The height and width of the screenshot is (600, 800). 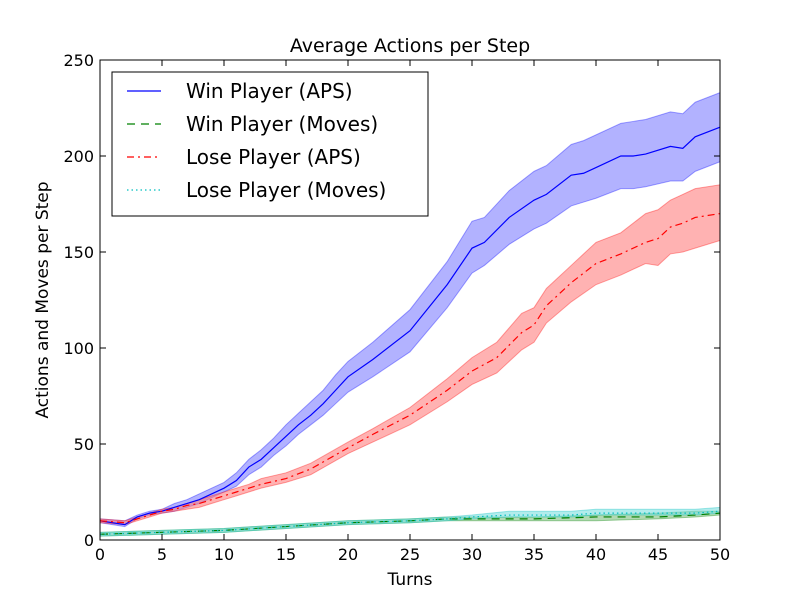 I want to click on y-tick-label: 250, so click(x=78, y=60).